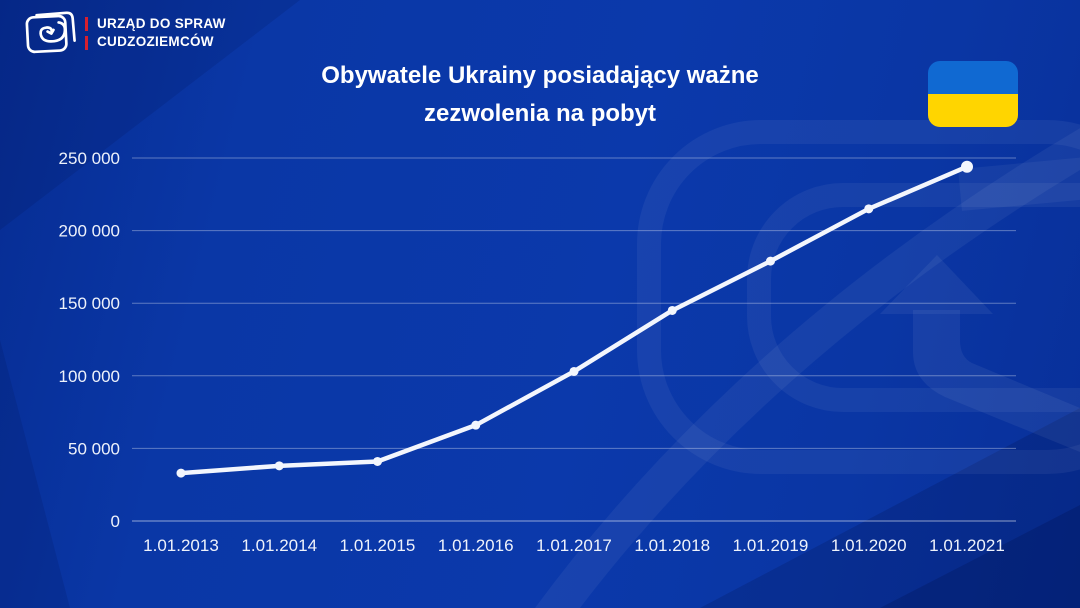  I want to click on title-line-2: zezwolenia na pobyt, so click(540, 113).